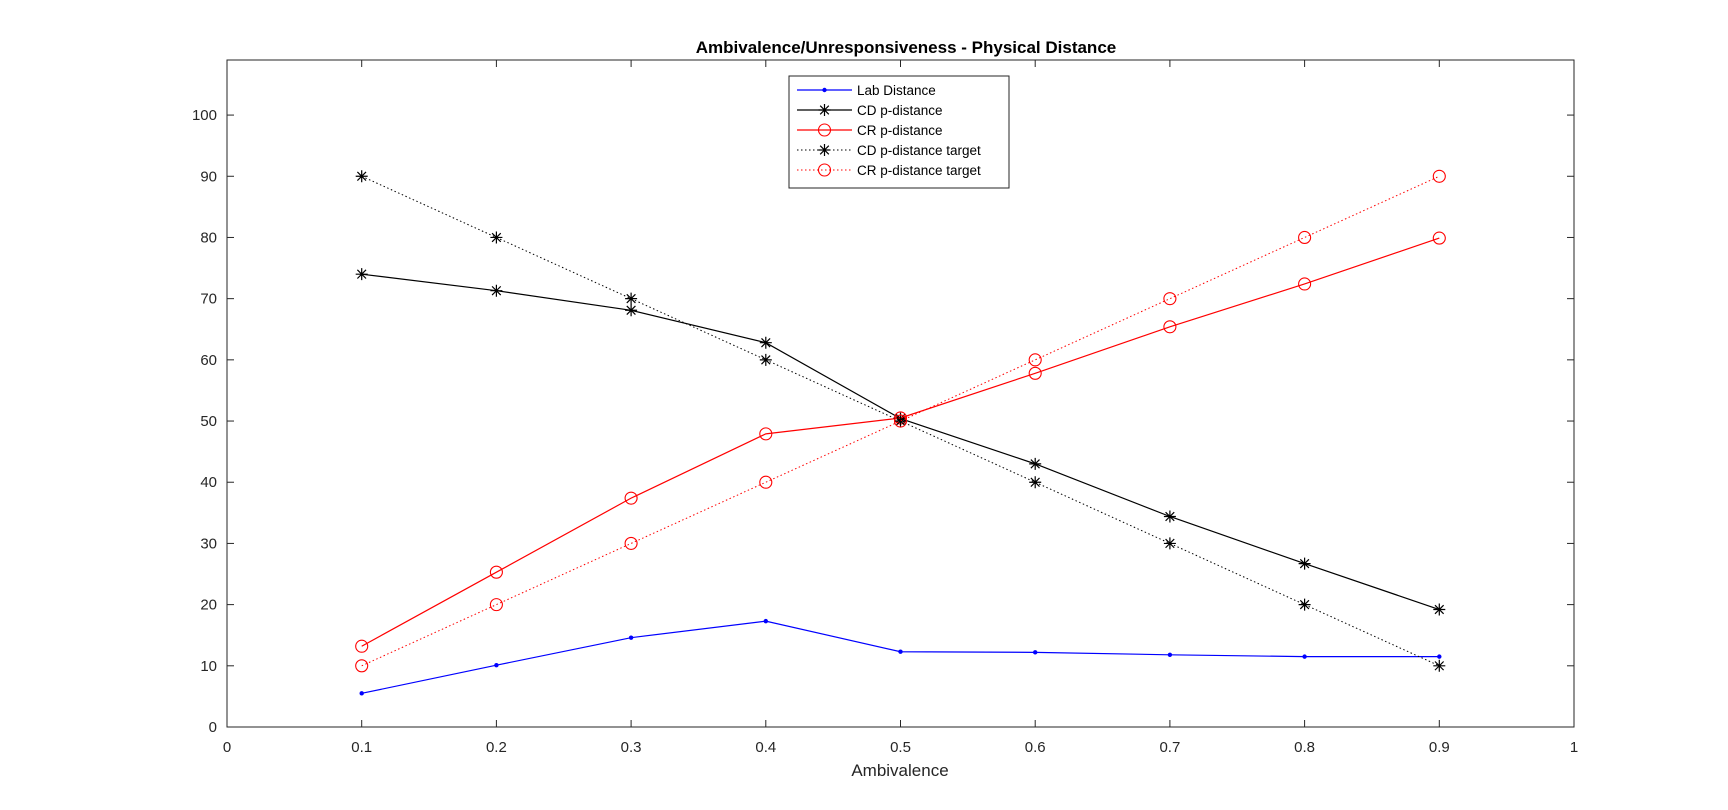 This screenshot has height=810, width=1728. What do you see at coordinates (208, 299) in the screenshot?
I see `y-tick-label: 70` at bounding box center [208, 299].